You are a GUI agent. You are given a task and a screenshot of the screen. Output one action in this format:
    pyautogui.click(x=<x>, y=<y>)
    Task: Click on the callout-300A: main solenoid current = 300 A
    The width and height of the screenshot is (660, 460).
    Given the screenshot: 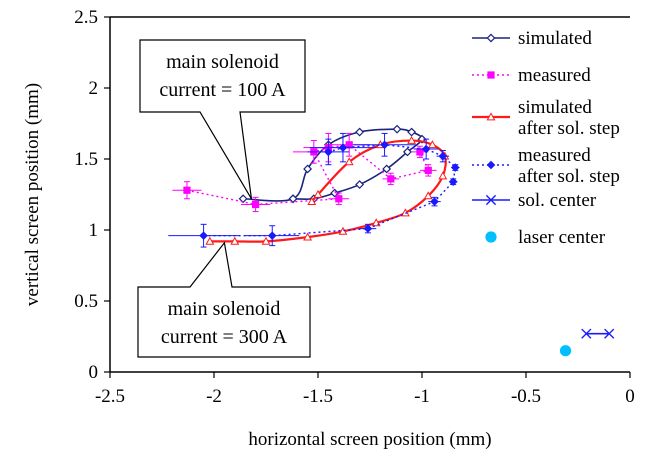 What is the action you would take?
    pyautogui.click(x=224, y=299)
    